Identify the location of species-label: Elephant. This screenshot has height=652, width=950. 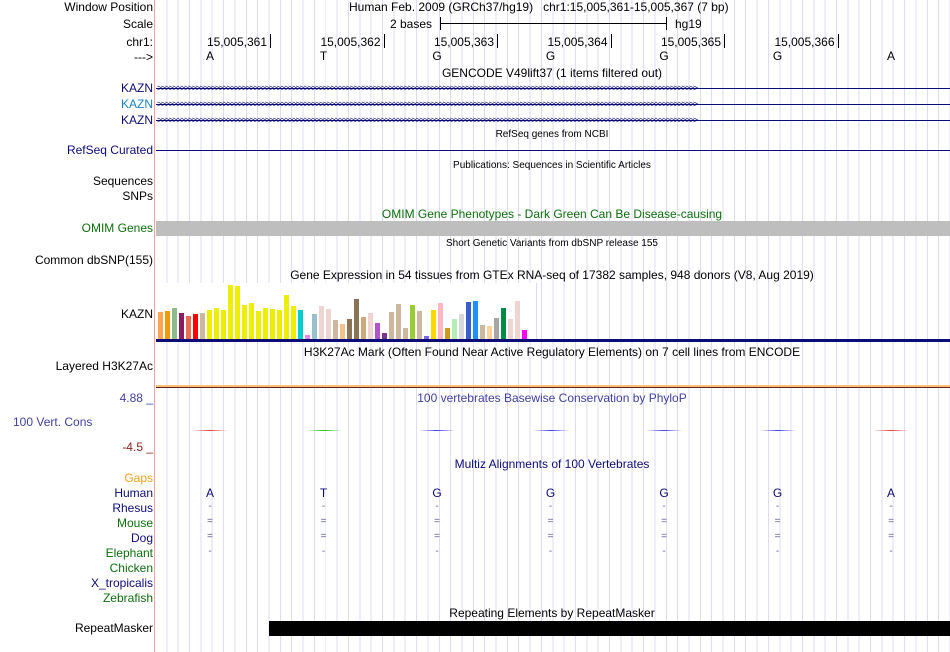
(129, 553).